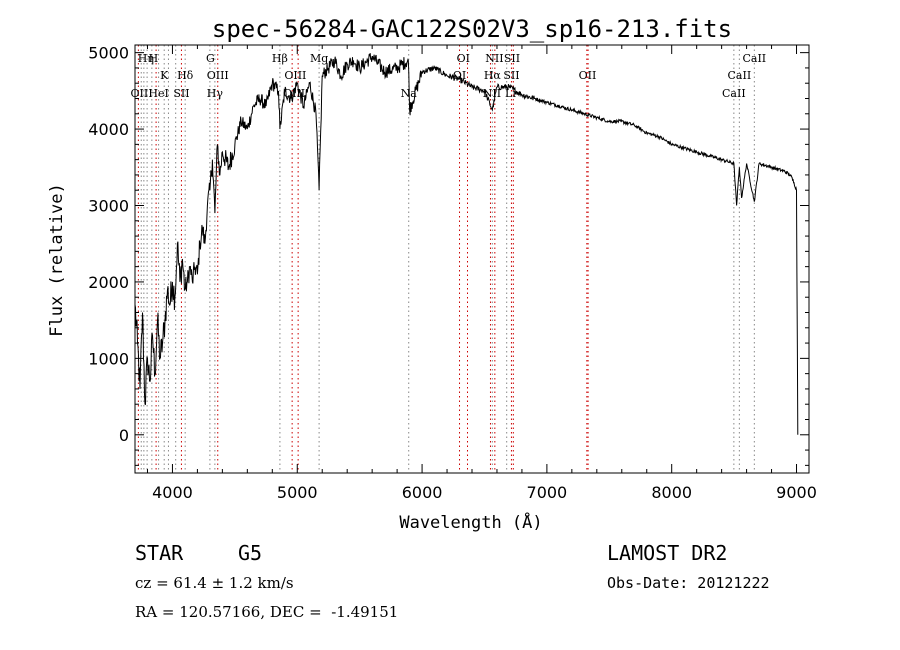  Describe the element at coordinates (215, 93) in the screenshot. I see `line-label: Hγ` at that location.